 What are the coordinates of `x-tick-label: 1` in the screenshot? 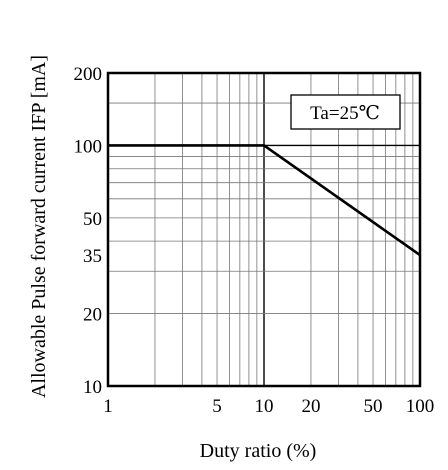 It's located at (108, 406).